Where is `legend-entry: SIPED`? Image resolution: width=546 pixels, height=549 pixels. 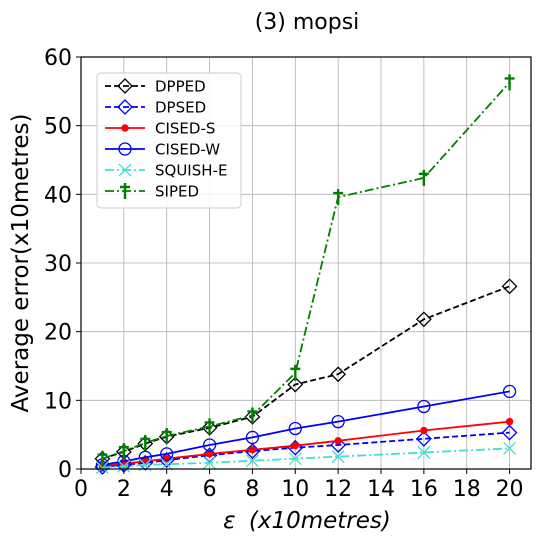 legend-entry: SIPED is located at coordinates (152, 192).